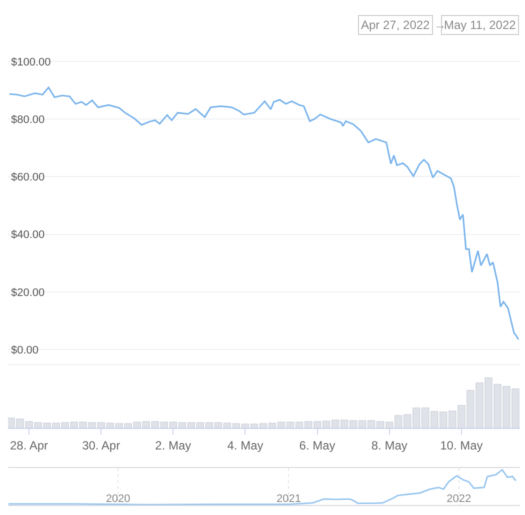 The image size is (525, 515). I want to click on x-tick-label: 8. May, so click(389, 445).